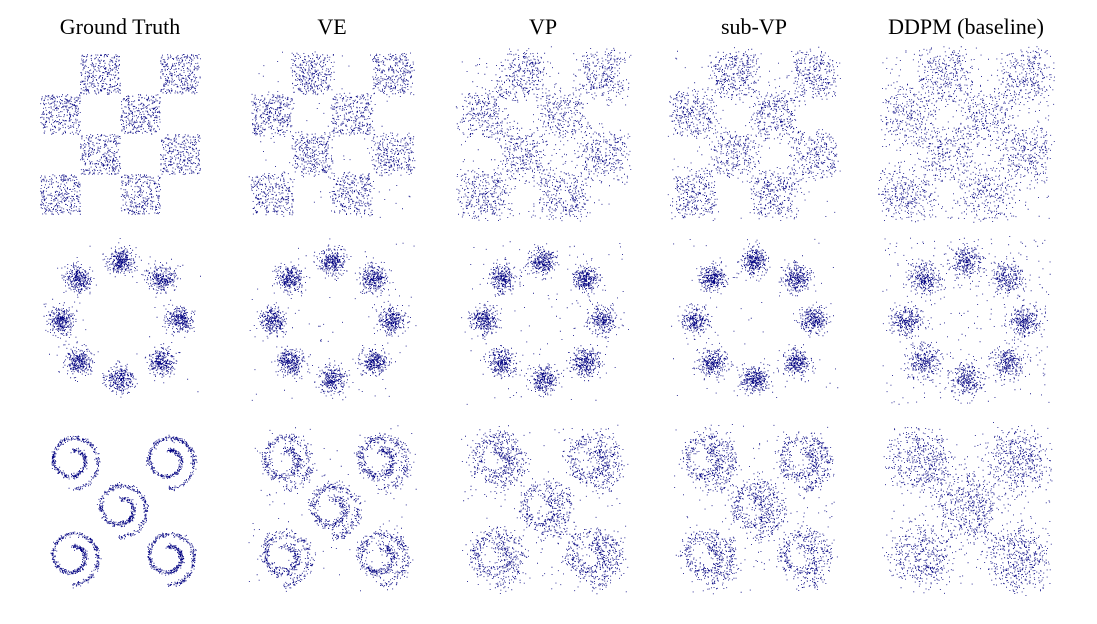 This screenshot has height=624, width=1097. I want to click on scatter-panel-r2-c1, so click(332, 508).